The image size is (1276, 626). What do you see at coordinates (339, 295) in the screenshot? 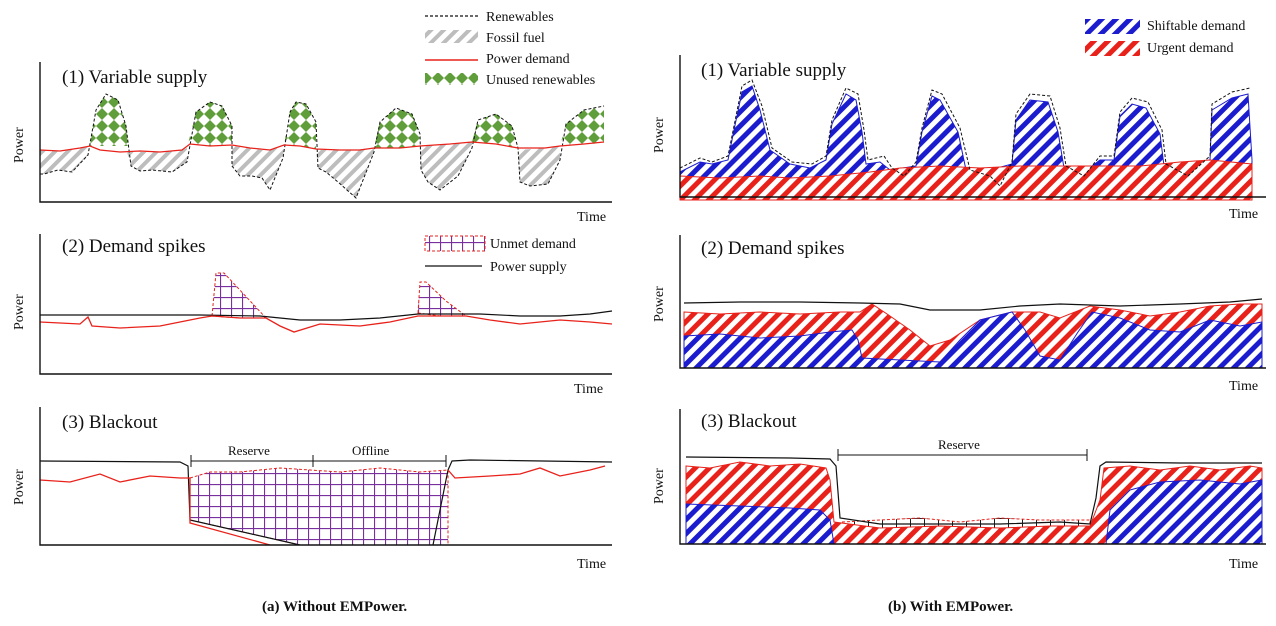
I see `unmet-demand-area` at bounding box center [339, 295].